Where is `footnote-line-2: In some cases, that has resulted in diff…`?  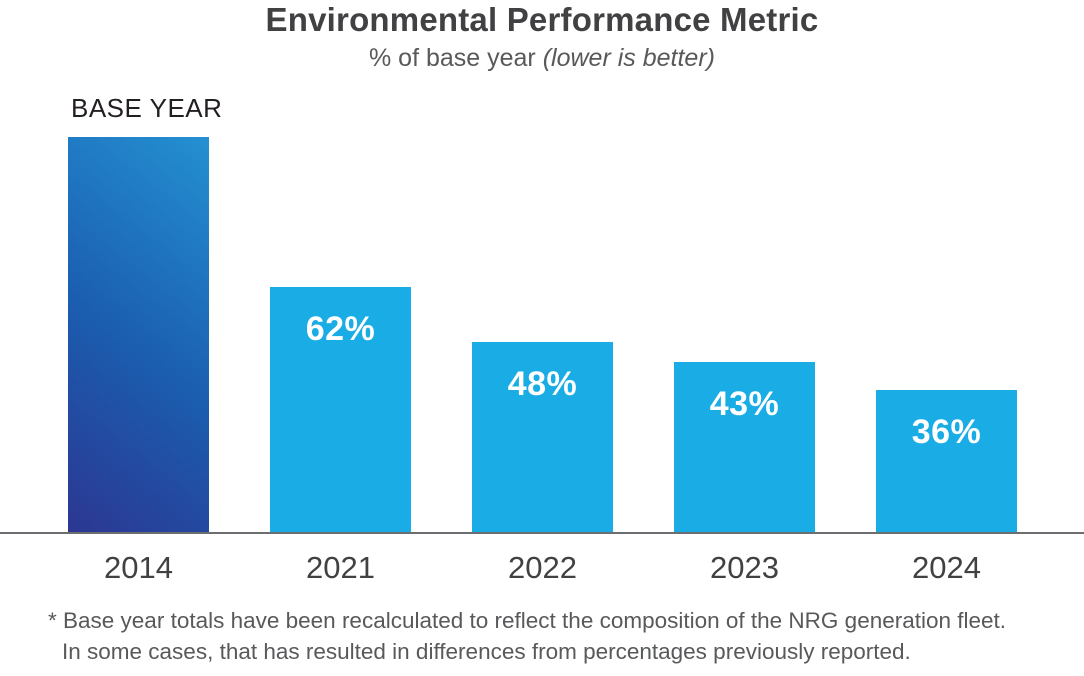
footnote-line-2: In some cases, that has resulted in diff… is located at coordinates (486, 651).